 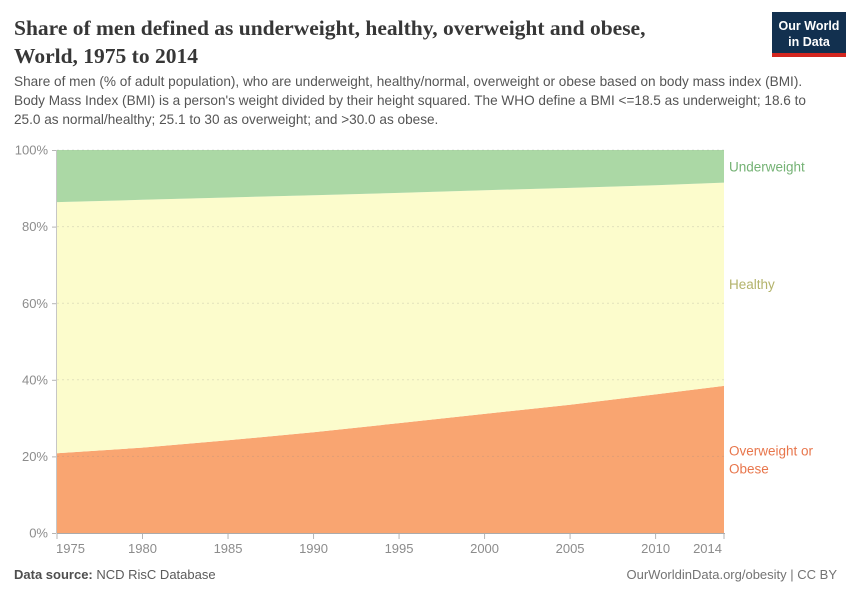 What do you see at coordinates (53, 574) in the screenshot?
I see `data-source-label: Data source:` at bounding box center [53, 574].